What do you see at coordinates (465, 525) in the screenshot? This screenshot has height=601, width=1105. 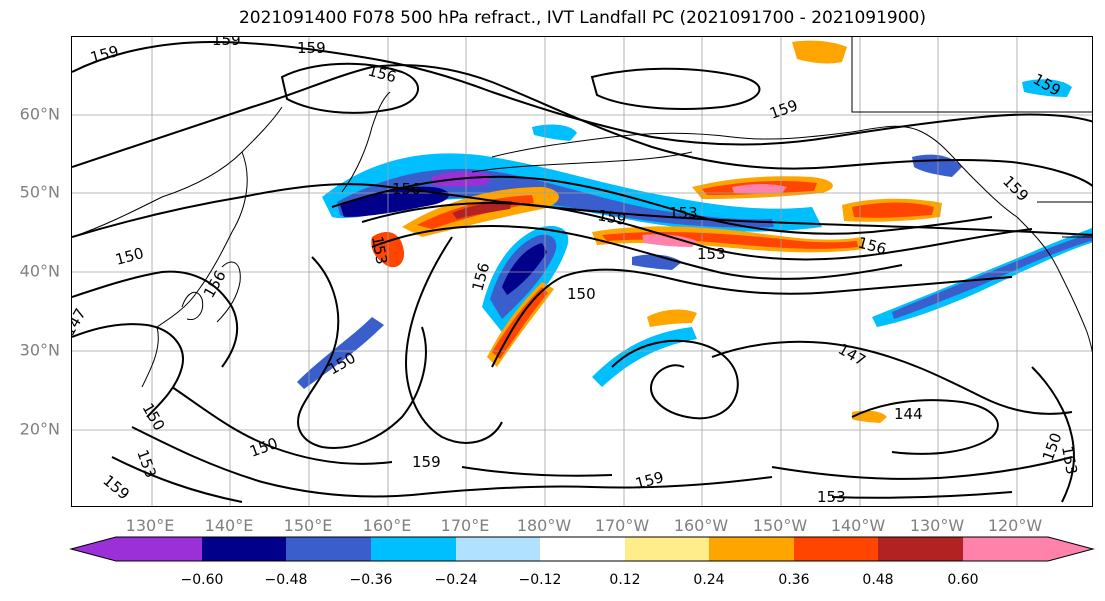 I see `lon-label-170e: 170°E` at bounding box center [465, 525].